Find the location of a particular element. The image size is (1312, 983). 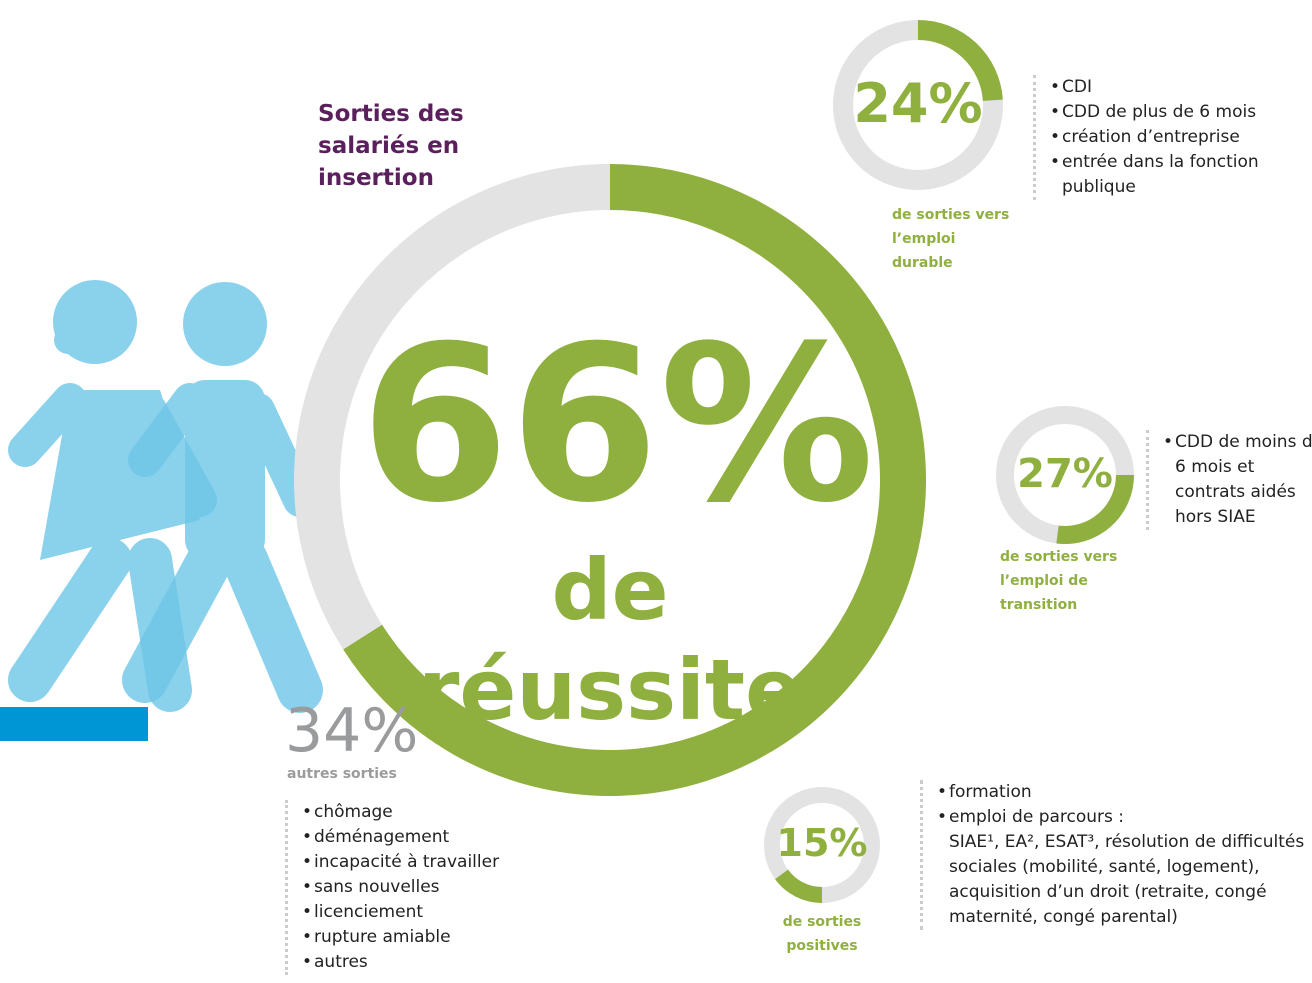

donut-value: 15% is located at coordinates (822, 843).